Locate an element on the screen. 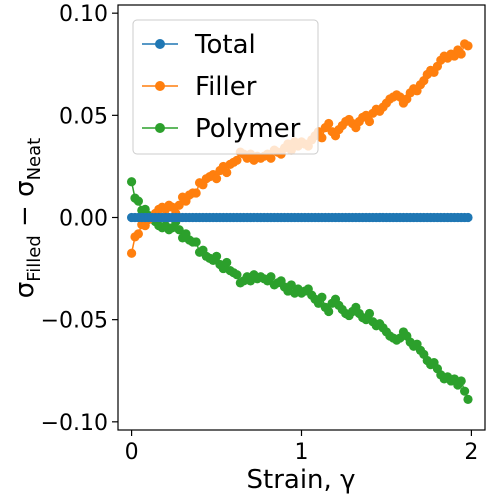 The height and width of the screenshot is (500, 490). y-tick-label: 0.10 is located at coordinates (83, 14).